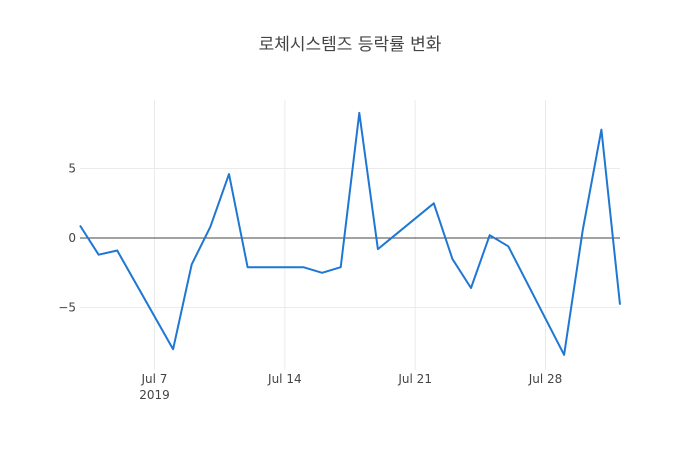 The width and height of the screenshot is (700, 450). I want to click on chart-title: 로체시스템즈 등락률 변화, so click(350, 45).